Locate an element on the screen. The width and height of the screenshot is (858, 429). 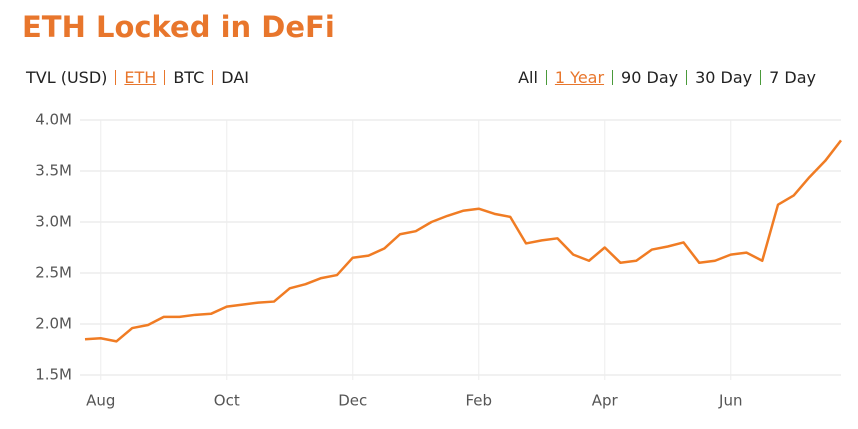
x-tick-label: Apr is located at coordinates (605, 401).